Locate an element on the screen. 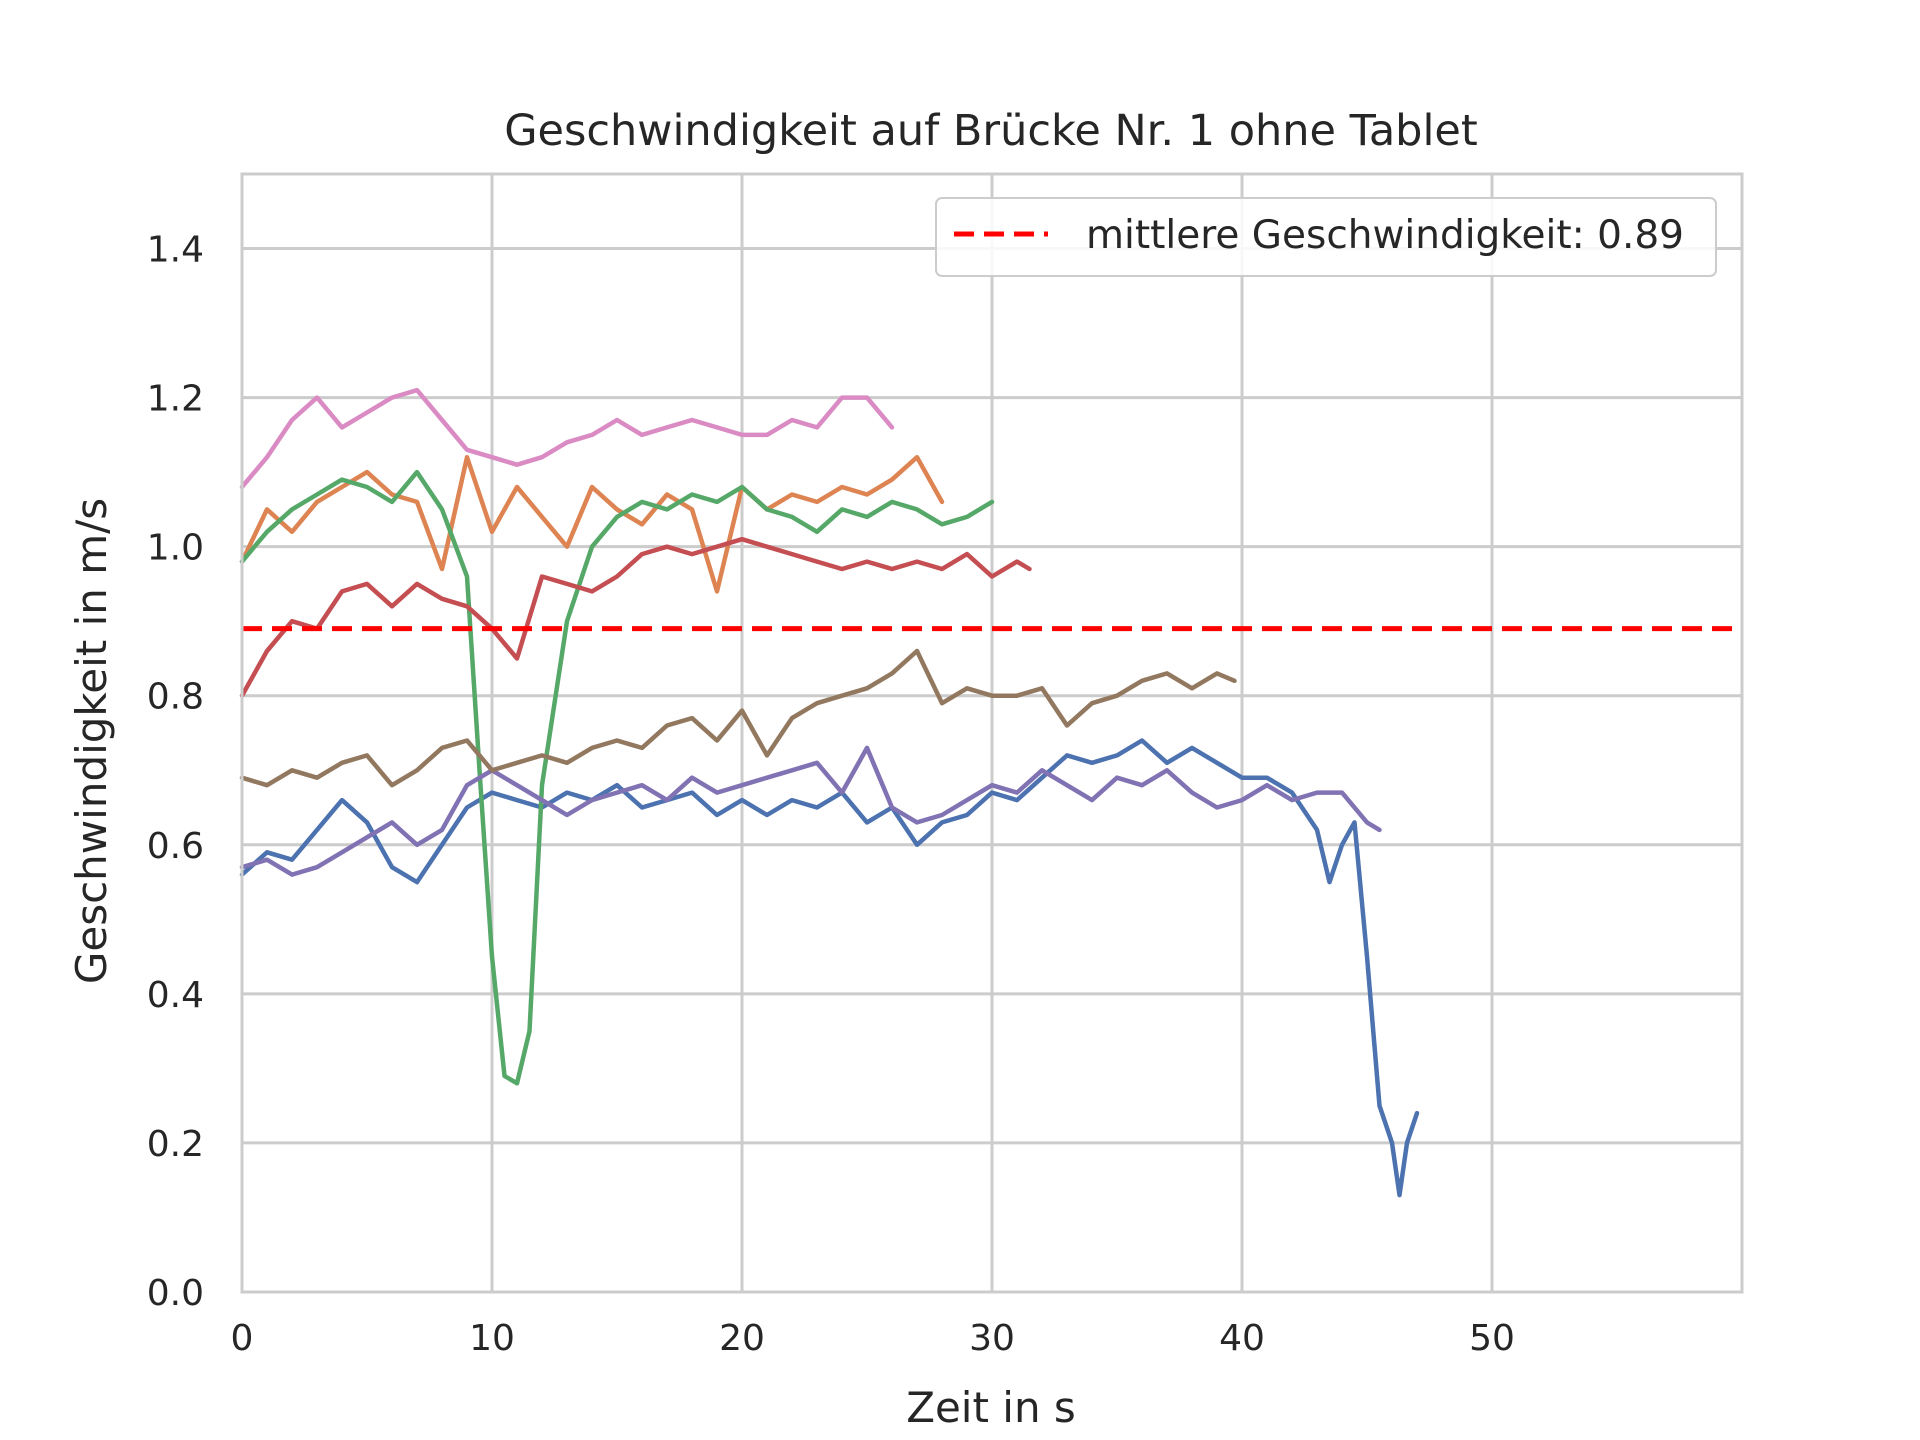 The width and height of the screenshot is (1920, 1440). x-tick-labels: 0 10 20 30 40 50 is located at coordinates (873, 1338).